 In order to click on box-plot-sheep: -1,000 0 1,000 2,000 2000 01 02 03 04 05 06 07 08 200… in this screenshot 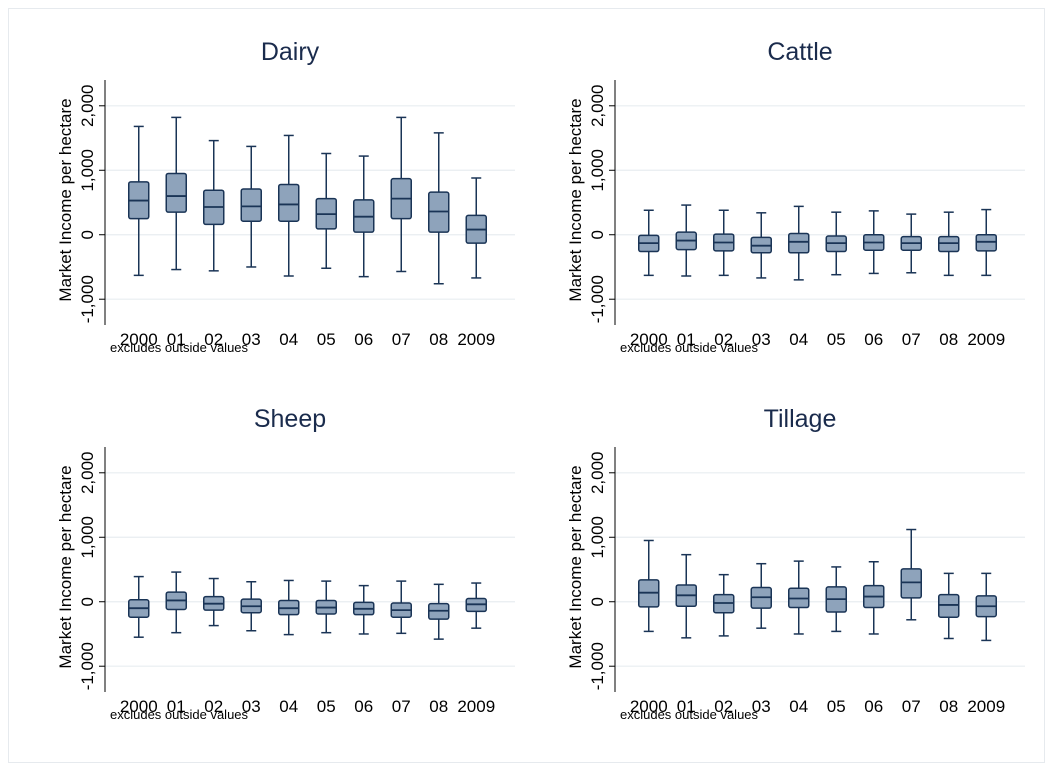, I will do `click(296, 581)`.